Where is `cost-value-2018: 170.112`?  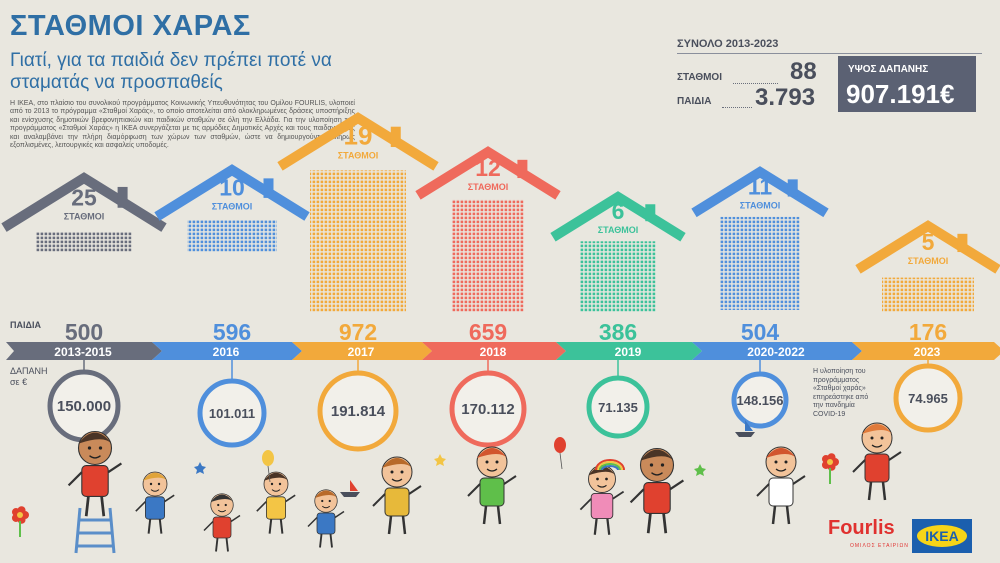
cost-value-2018: 170.112 is located at coordinates (487, 409).